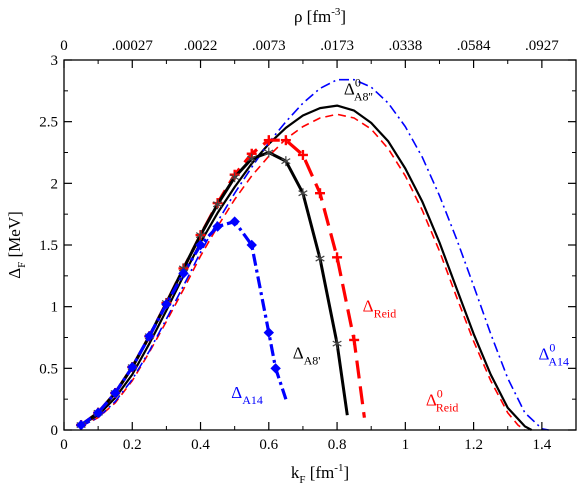 This screenshot has height=493, width=588. What do you see at coordinates (16, 245) in the screenshot?
I see `y-axis-title: ΔF [MeV]` at bounding box center [16, 245].